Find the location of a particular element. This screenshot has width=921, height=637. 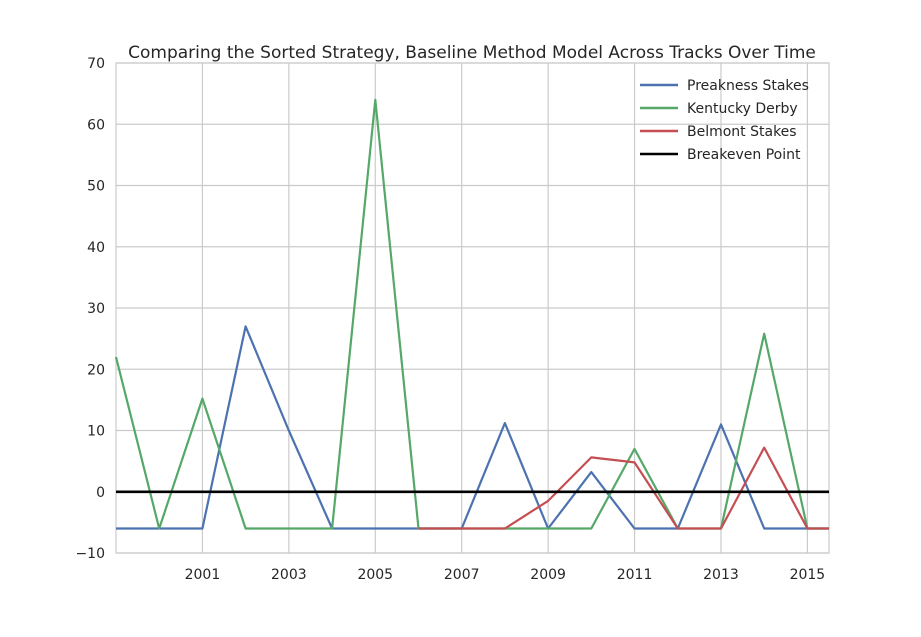

y-tick-label: 20 is located at coordinates (96, 370).